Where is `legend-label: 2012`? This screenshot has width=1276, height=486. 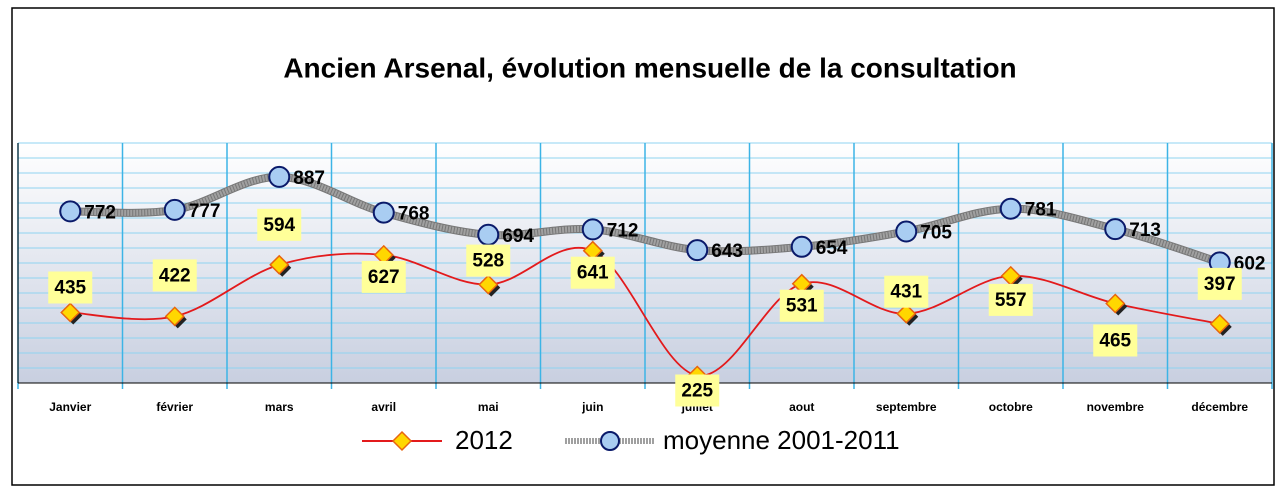
legend-label: 2012 is located at coordinates (484, 440).